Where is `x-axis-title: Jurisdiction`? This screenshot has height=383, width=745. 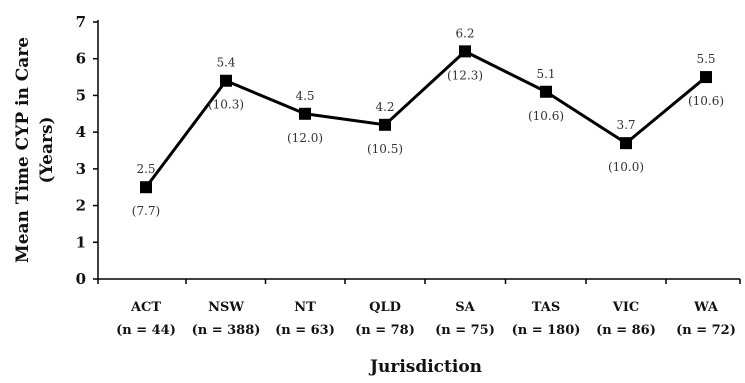
x-axis-title: Jurisdiction is located at coordinates (425, 367).